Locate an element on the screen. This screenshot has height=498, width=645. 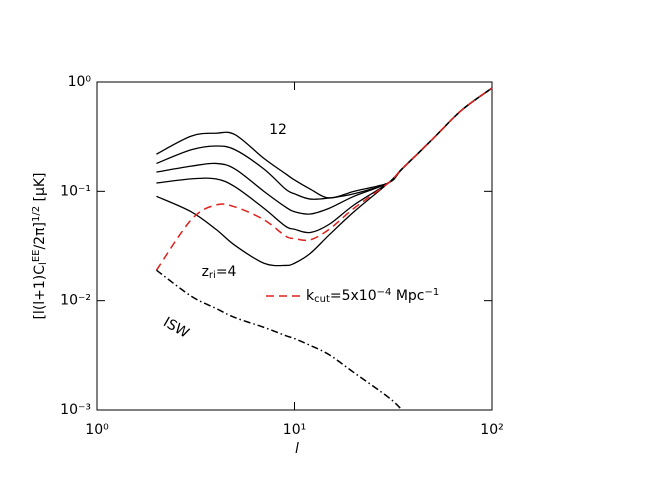
x-tick-label: 10² is located at coordinates (491, 430).